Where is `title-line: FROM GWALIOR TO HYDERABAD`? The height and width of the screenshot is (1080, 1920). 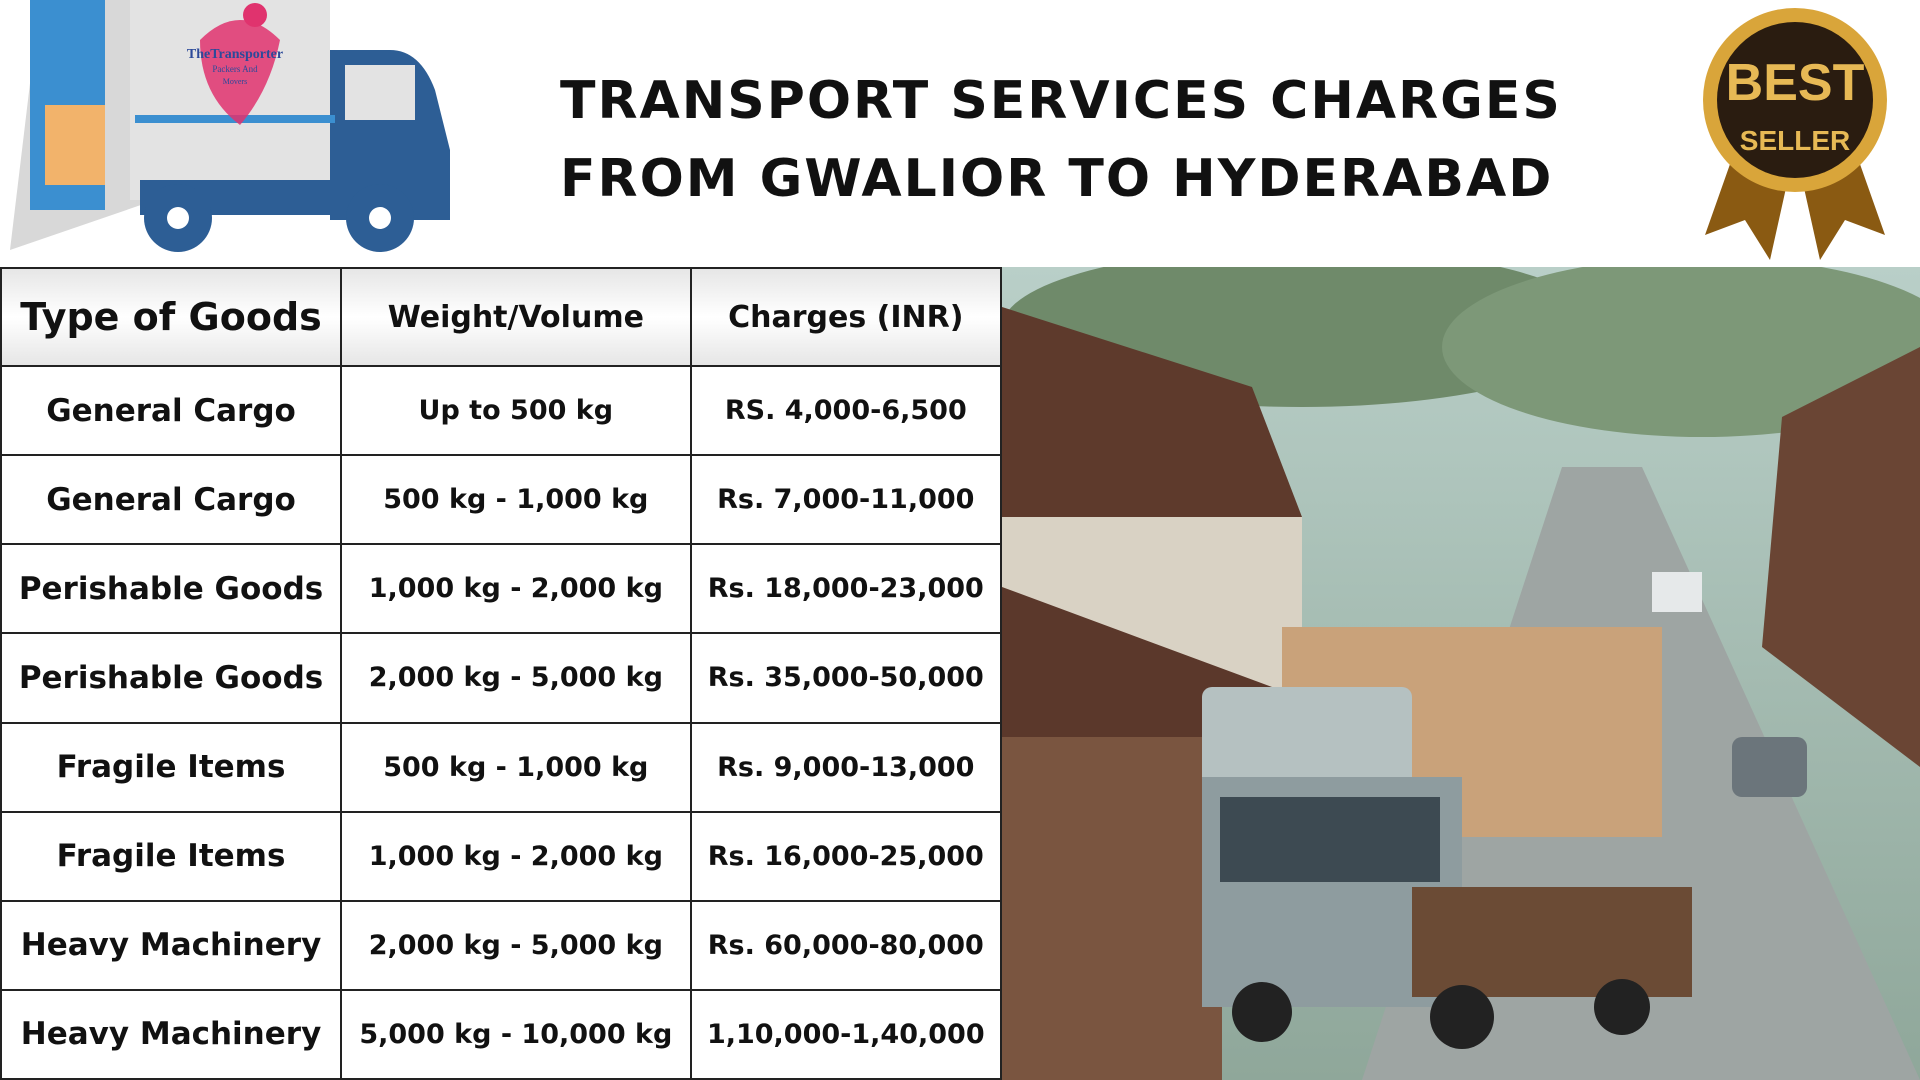
title-line: FROM GWALIOR TO HYDERABAD is located at coordinates (1057, 179).